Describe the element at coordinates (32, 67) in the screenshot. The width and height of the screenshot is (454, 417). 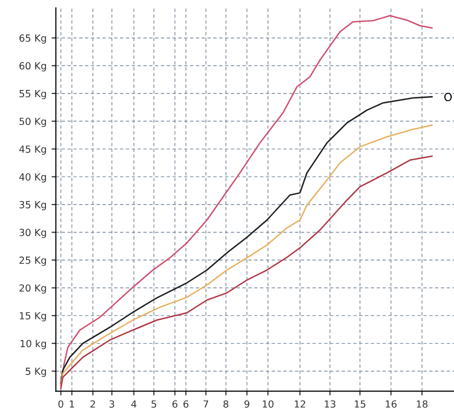
I see `y-tick-label: 60 Kg` at that location.